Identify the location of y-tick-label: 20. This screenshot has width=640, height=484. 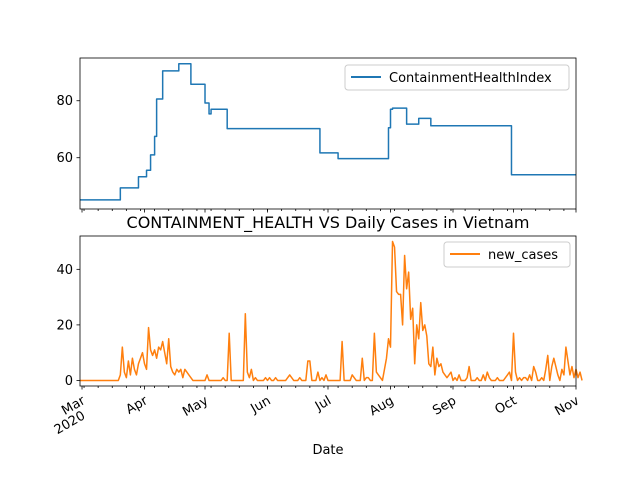
(64, 325).